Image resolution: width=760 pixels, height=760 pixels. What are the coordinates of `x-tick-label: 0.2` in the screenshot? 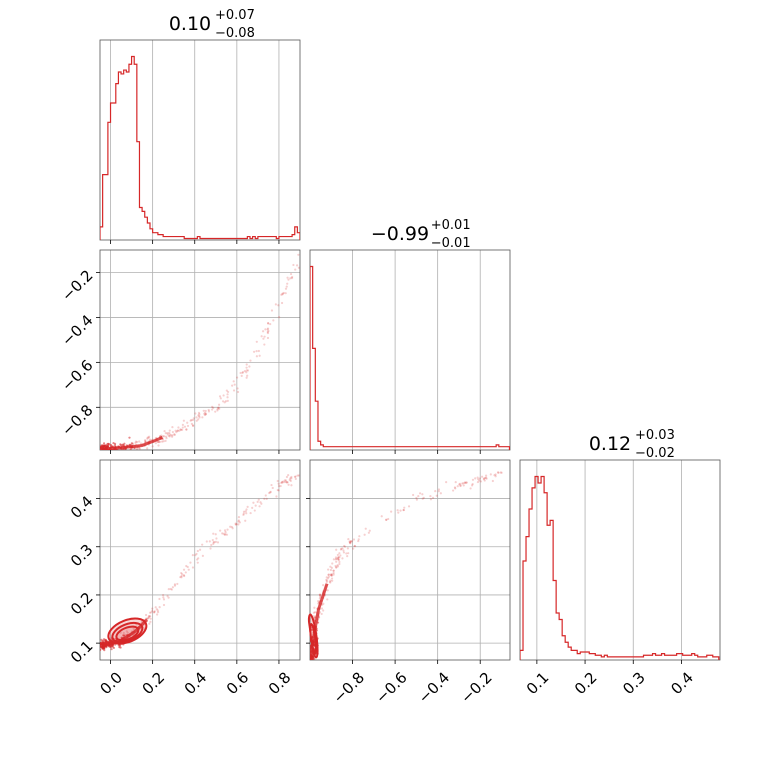 It's located at (586, 683).